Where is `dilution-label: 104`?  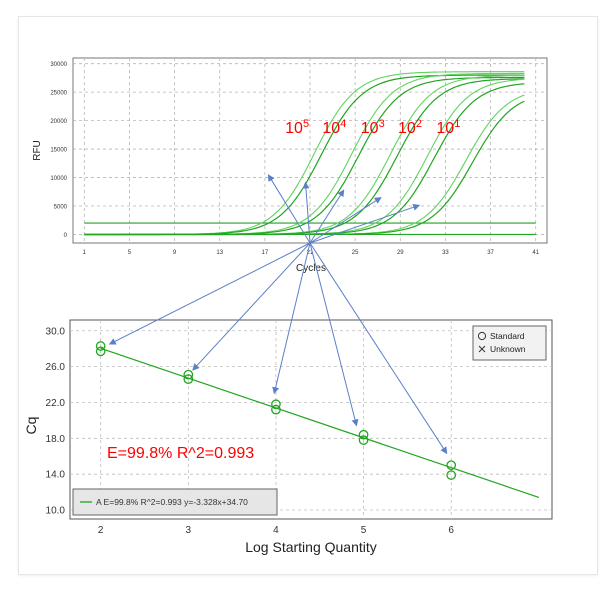 dilution-label: 104 is located at coordinates (334, 127).